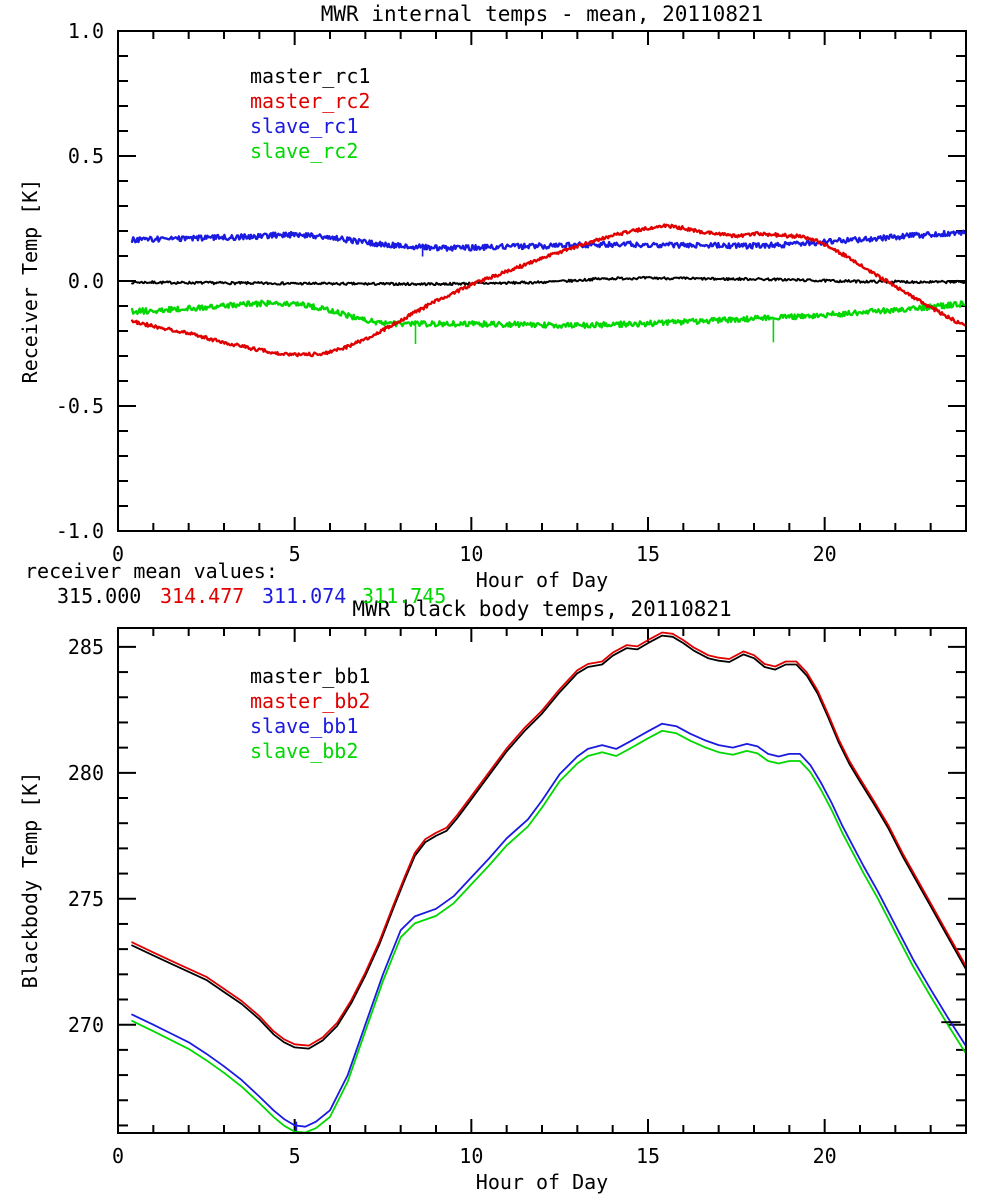  What do you see at coordinates (85, 646) in the screenshot?
I see `chart2-y-tick-label: 285` at bounding box center [85, 646].